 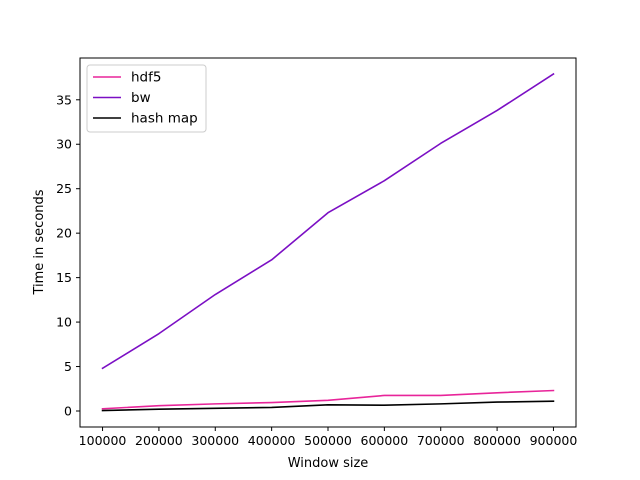 What do you see at coordinates (164, 119) in the screenshot?
I see `legend-label: hash map` at bounding box center [164, 119].